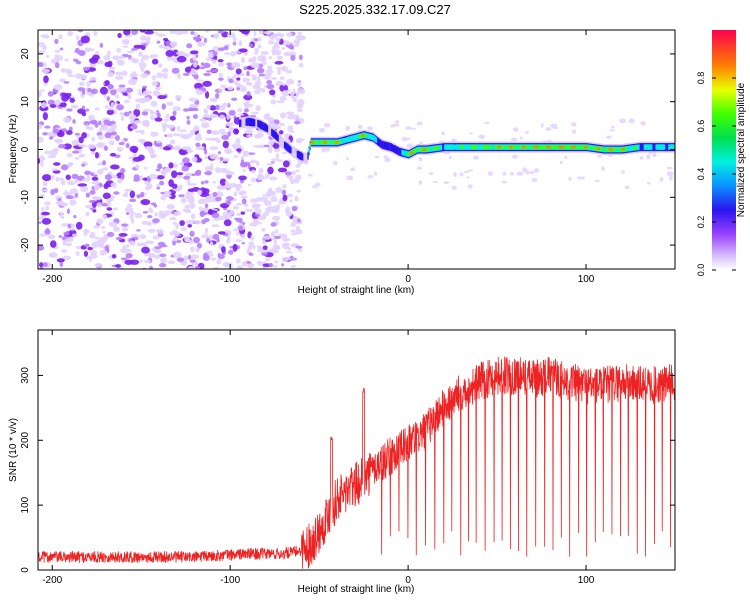 This screenshot has height=600, width=750. Describe the element at coordinates (52, 580) in the screenshot. I see `x-tick-label: -200` at that location.